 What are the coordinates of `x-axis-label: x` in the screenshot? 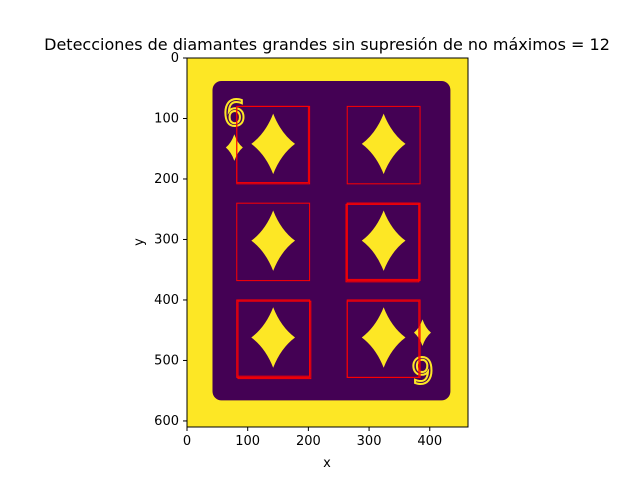 It's located at (327, 463).